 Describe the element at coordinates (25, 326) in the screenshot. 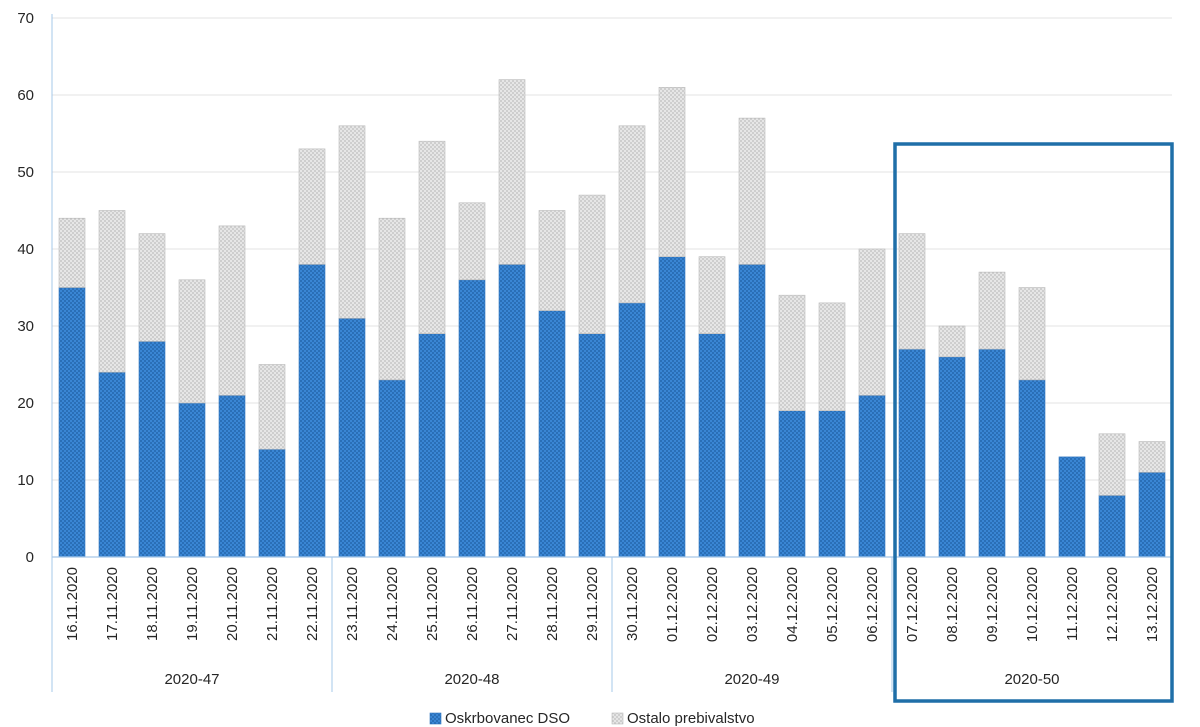

I see `y-tick-label: 30` at that location.